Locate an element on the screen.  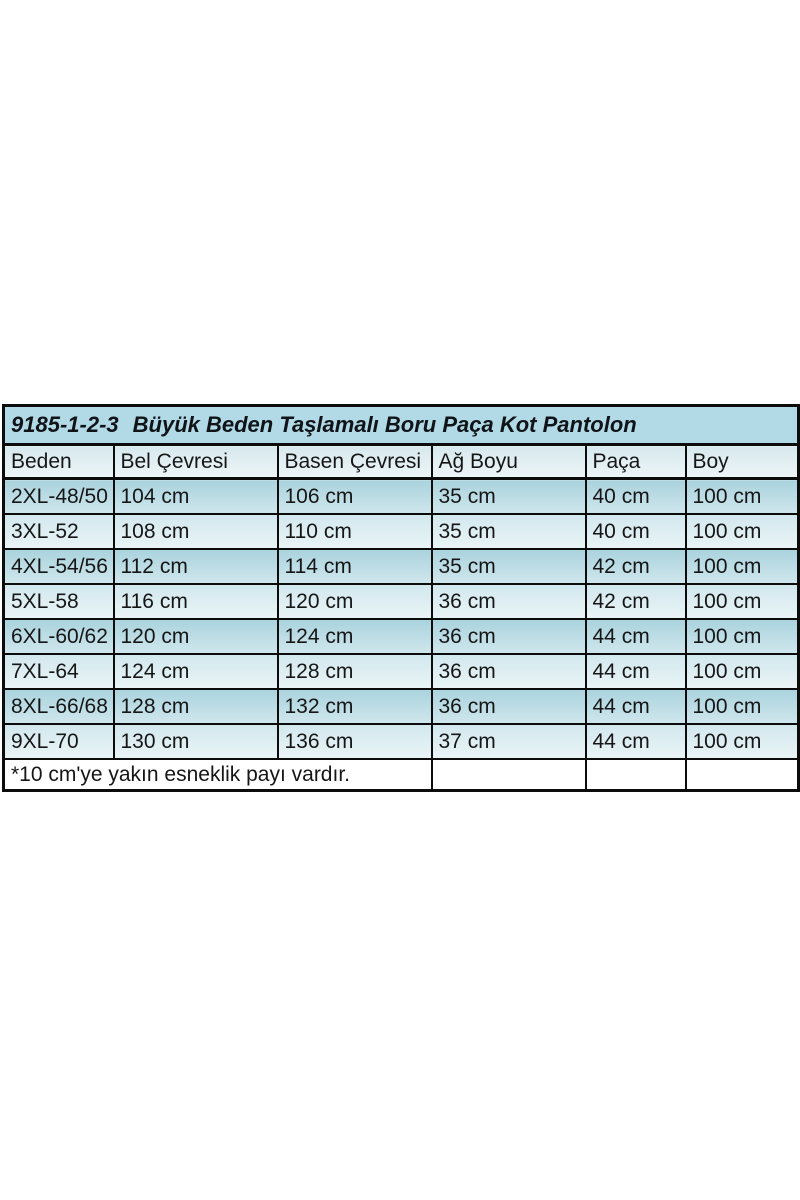
table-row: 9XL-70 130 cm 136 cm 37 cm 44 cm 100 cm is located at coordinates (401, 741).